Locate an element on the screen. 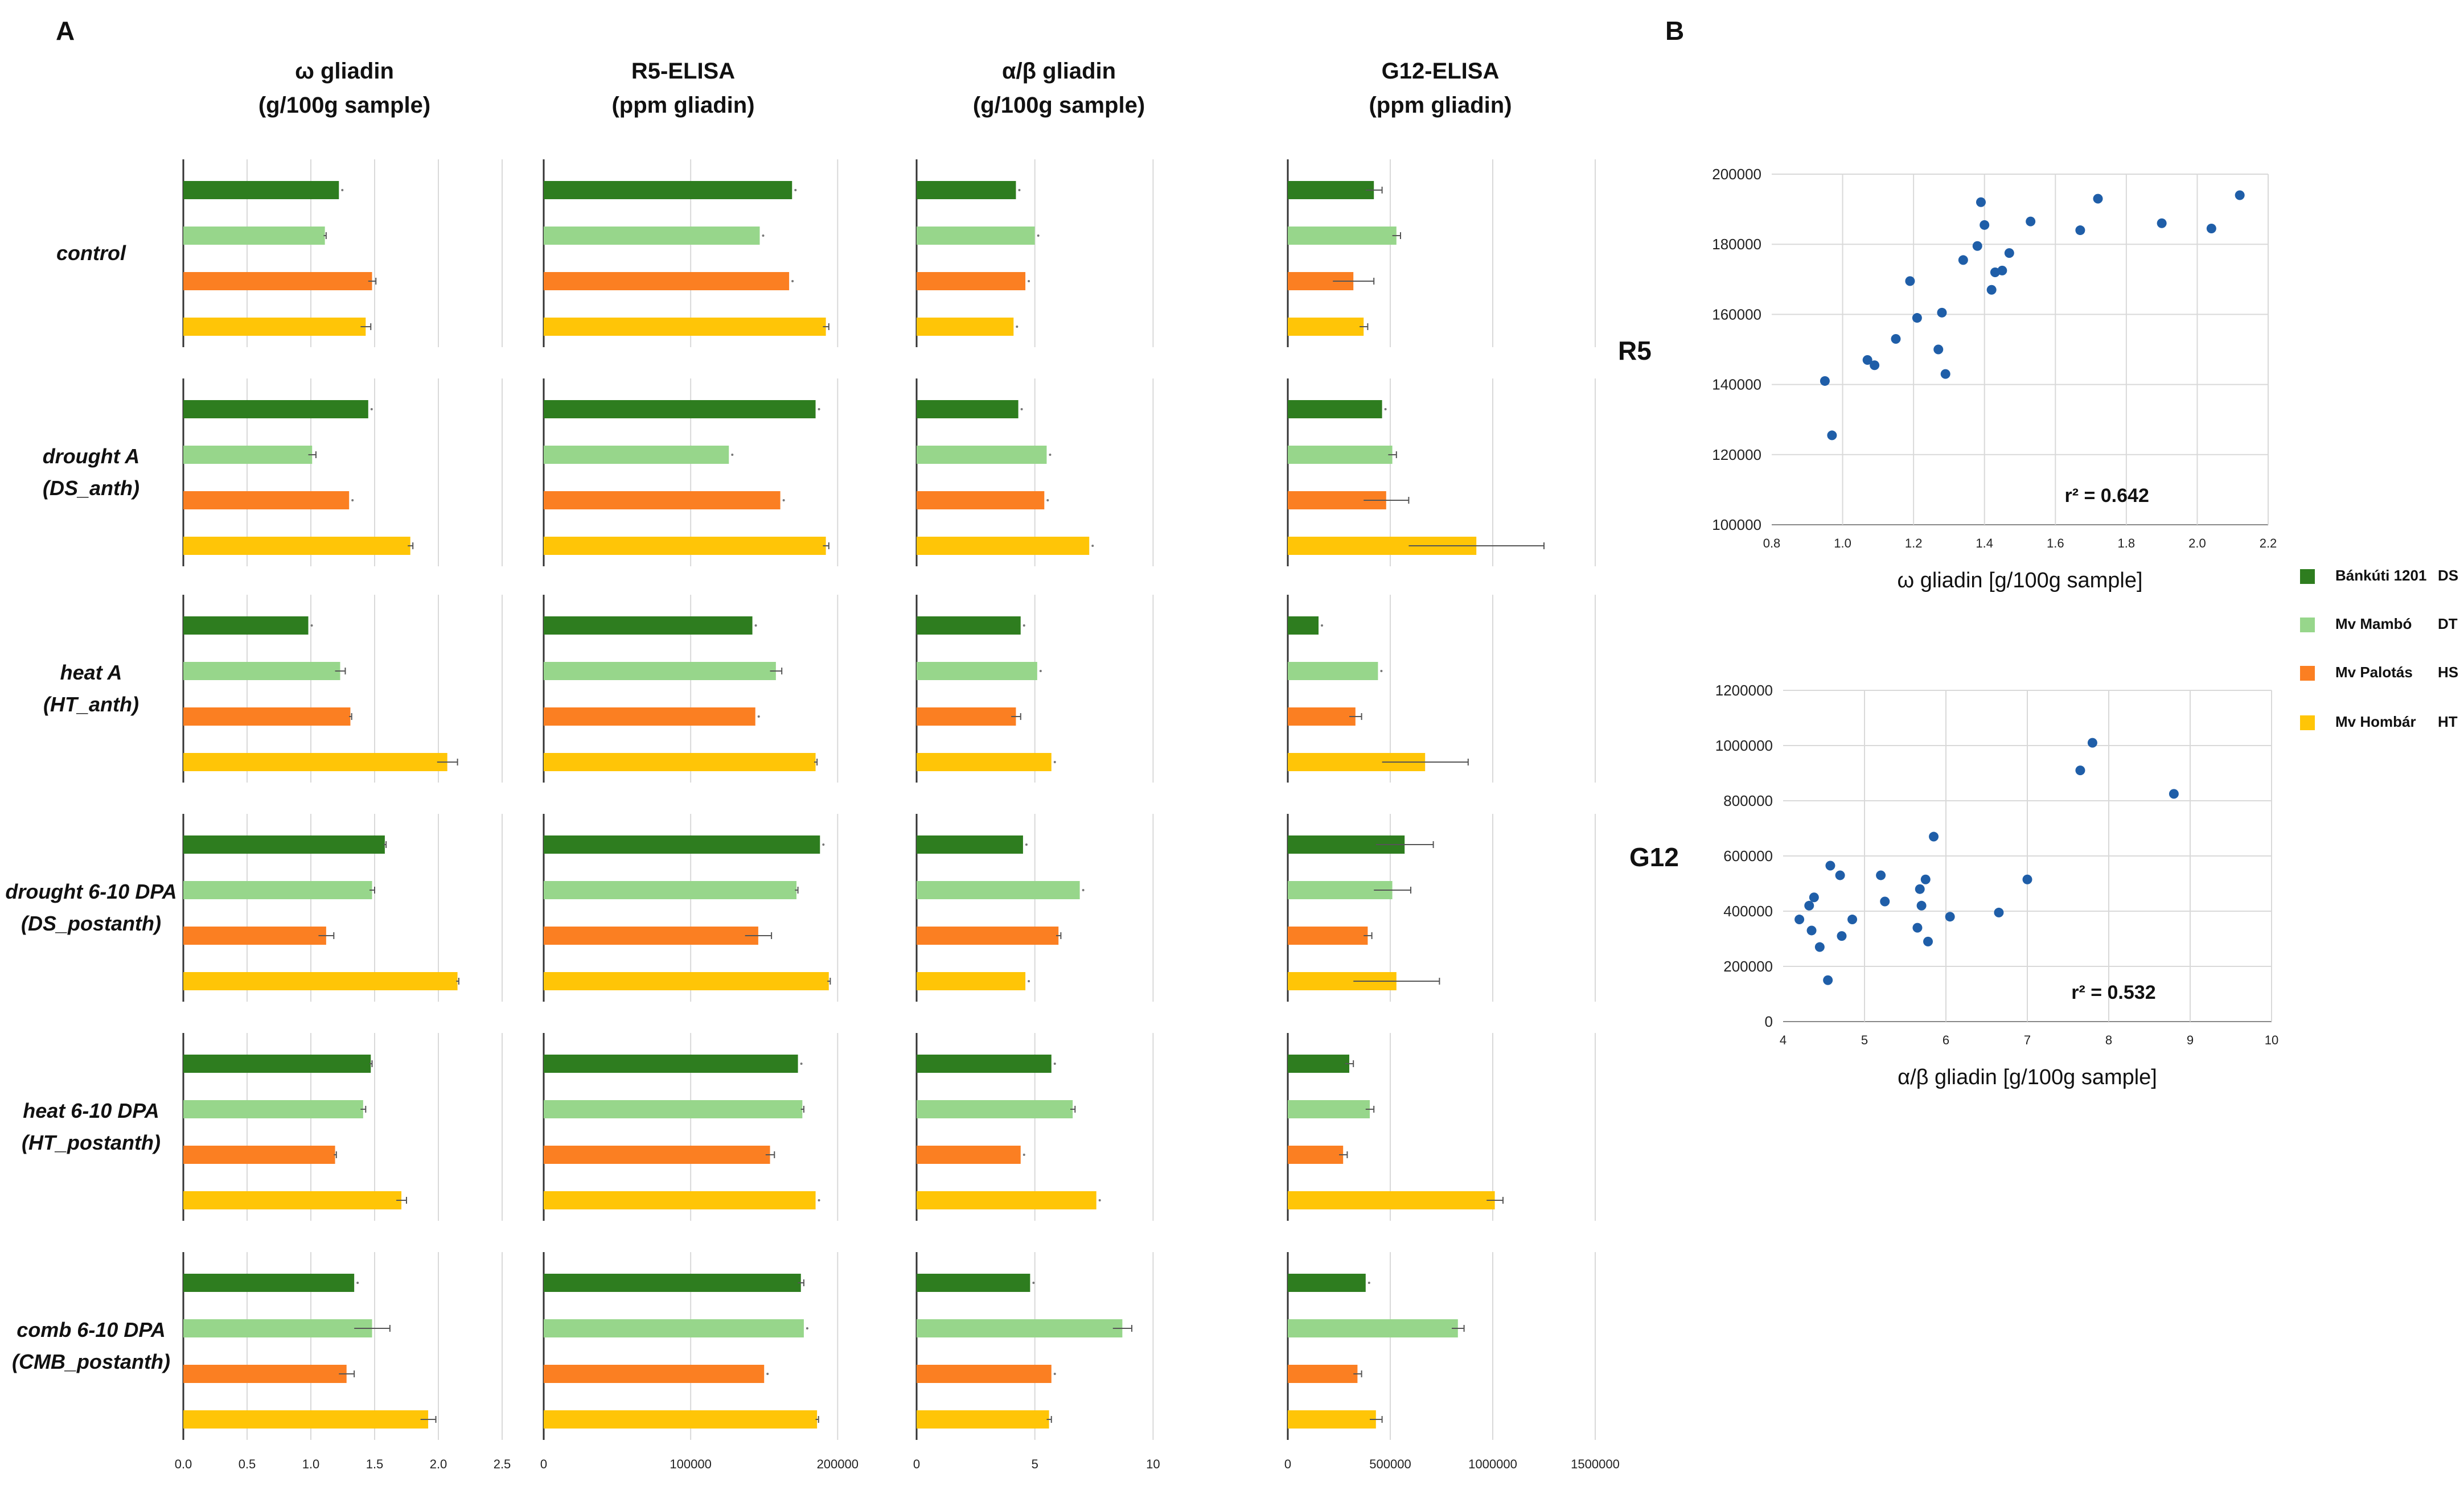 The image size is (2464, 1486). bar-col2-row2-mambo is located at coordinates (636, 455).